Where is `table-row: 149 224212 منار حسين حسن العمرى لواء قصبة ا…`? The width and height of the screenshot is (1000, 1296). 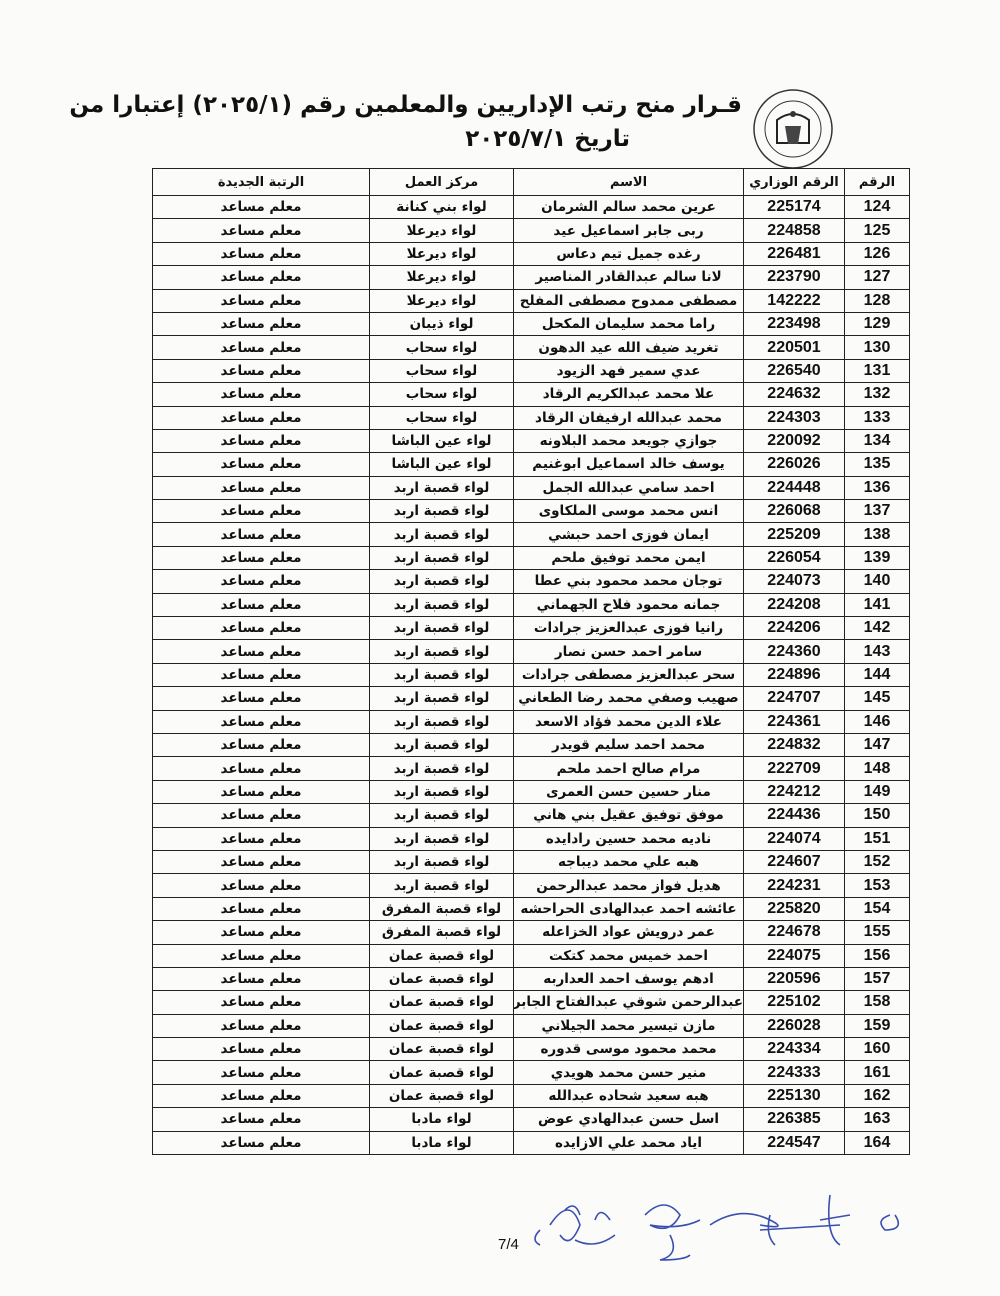
table-row: 149 224212 منار حسين حسن العمرى لواء قصبة ا… is located at coordinates (531, 792).